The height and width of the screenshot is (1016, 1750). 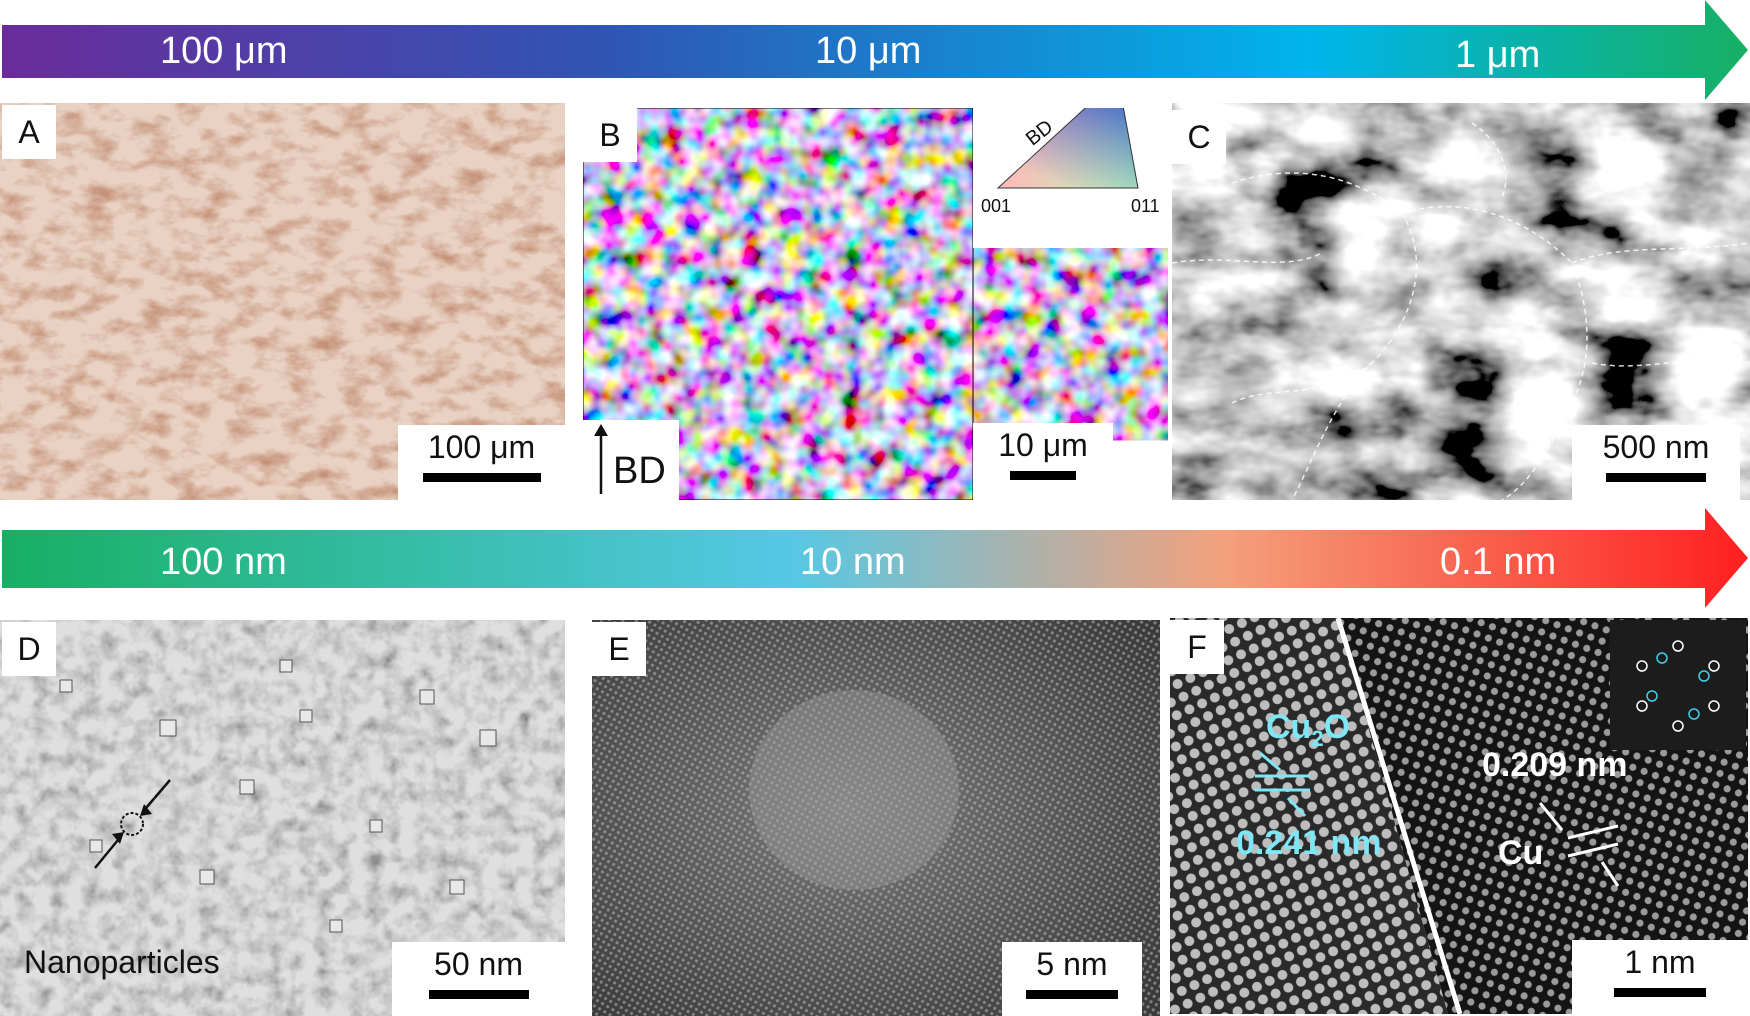 What do you see at coordinates (478, 994) in the screenshot?
I see `scale-bar-d-line` at bounding box center [478, 994].